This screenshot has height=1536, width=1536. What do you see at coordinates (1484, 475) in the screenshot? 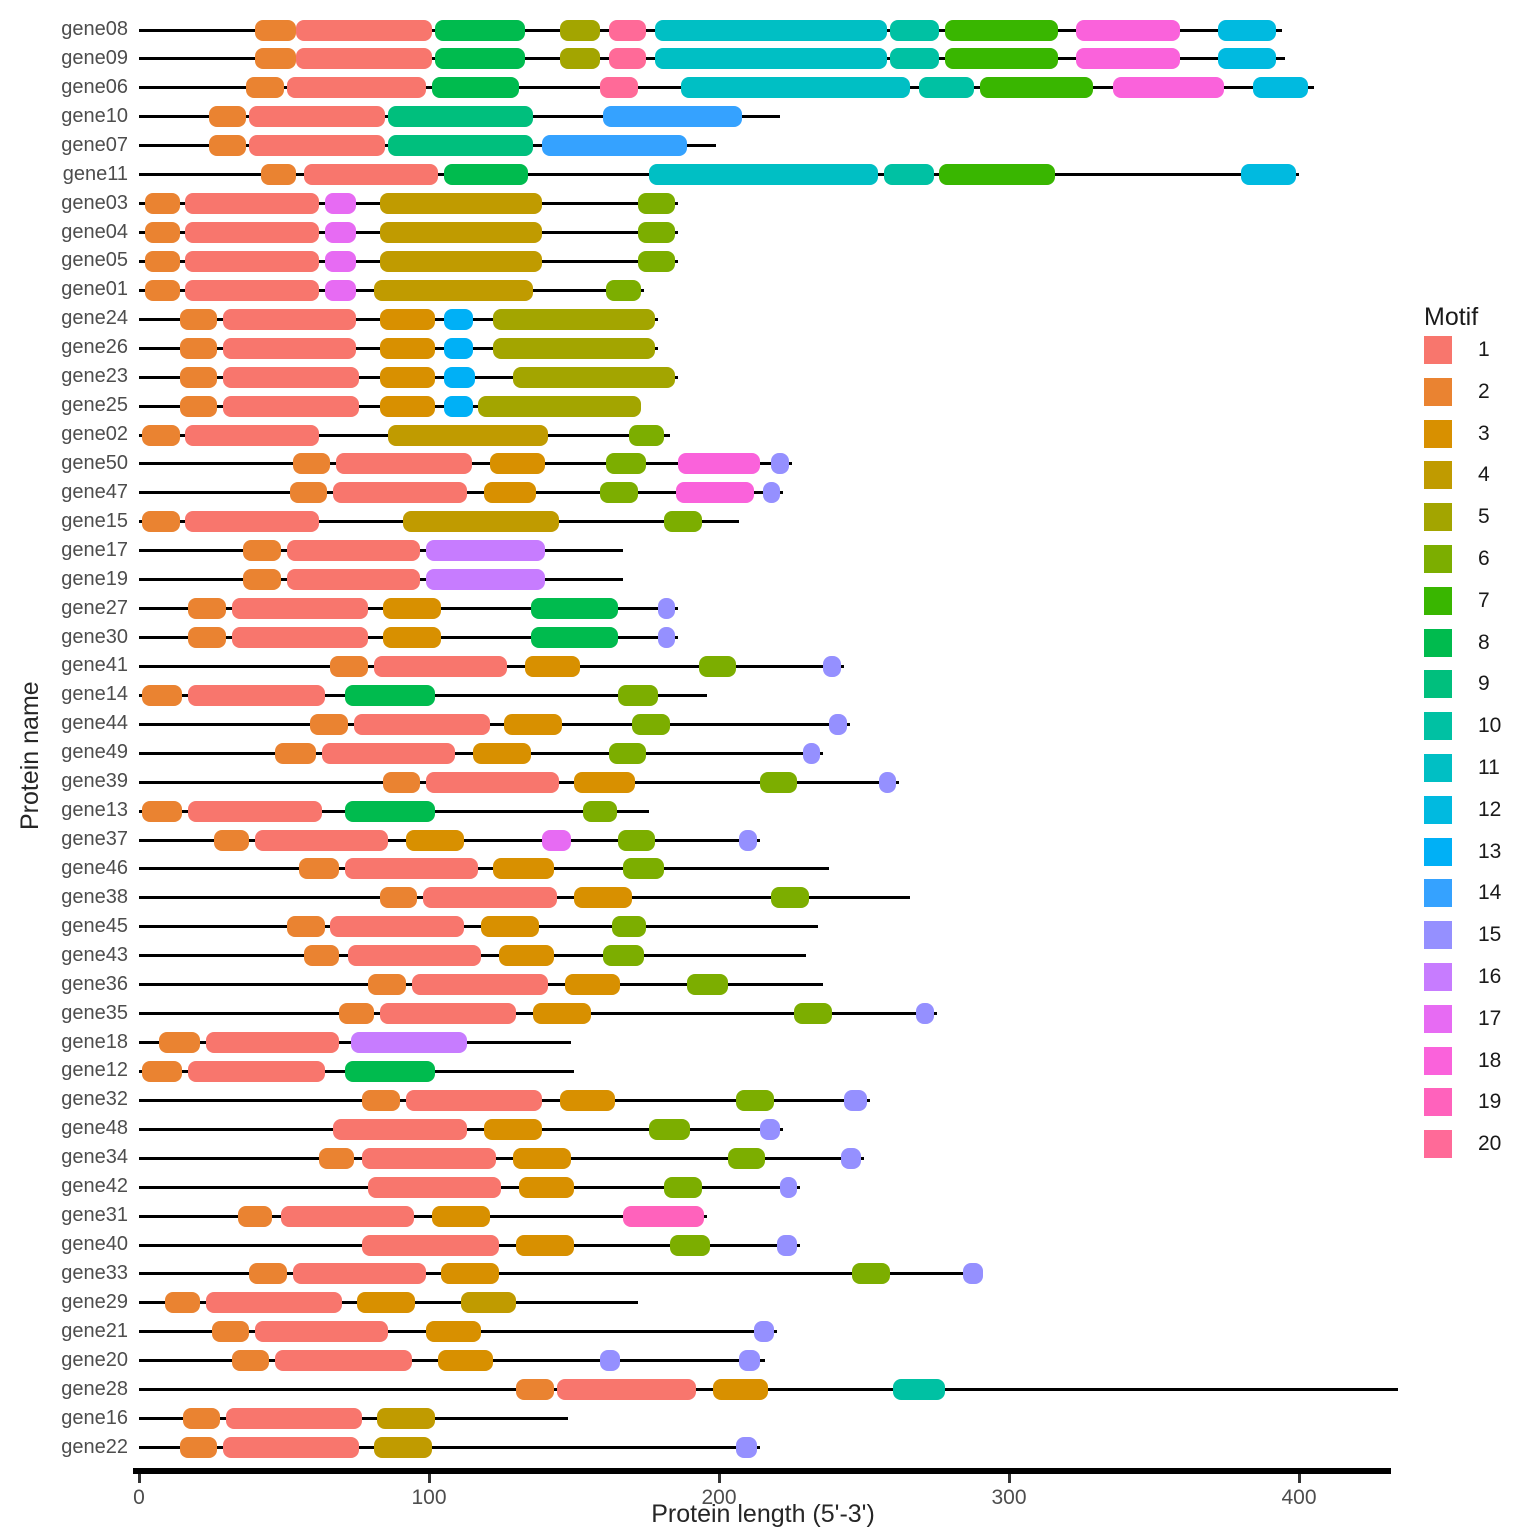
I see `legend-label-motif-4: 4` at bounding box center [1484, 475].